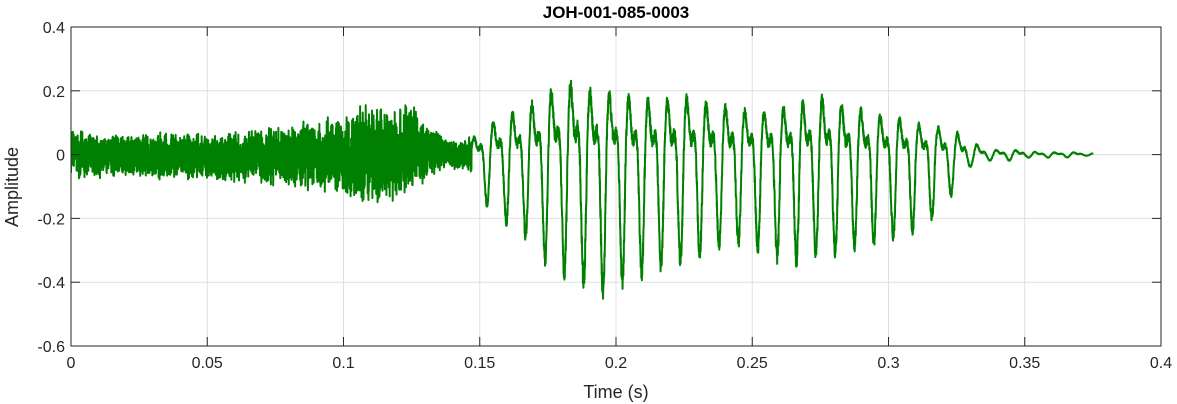  Describe the element at coordinates (60, 156) in the screenshot. I see `y-tick-label: 0` at that location.